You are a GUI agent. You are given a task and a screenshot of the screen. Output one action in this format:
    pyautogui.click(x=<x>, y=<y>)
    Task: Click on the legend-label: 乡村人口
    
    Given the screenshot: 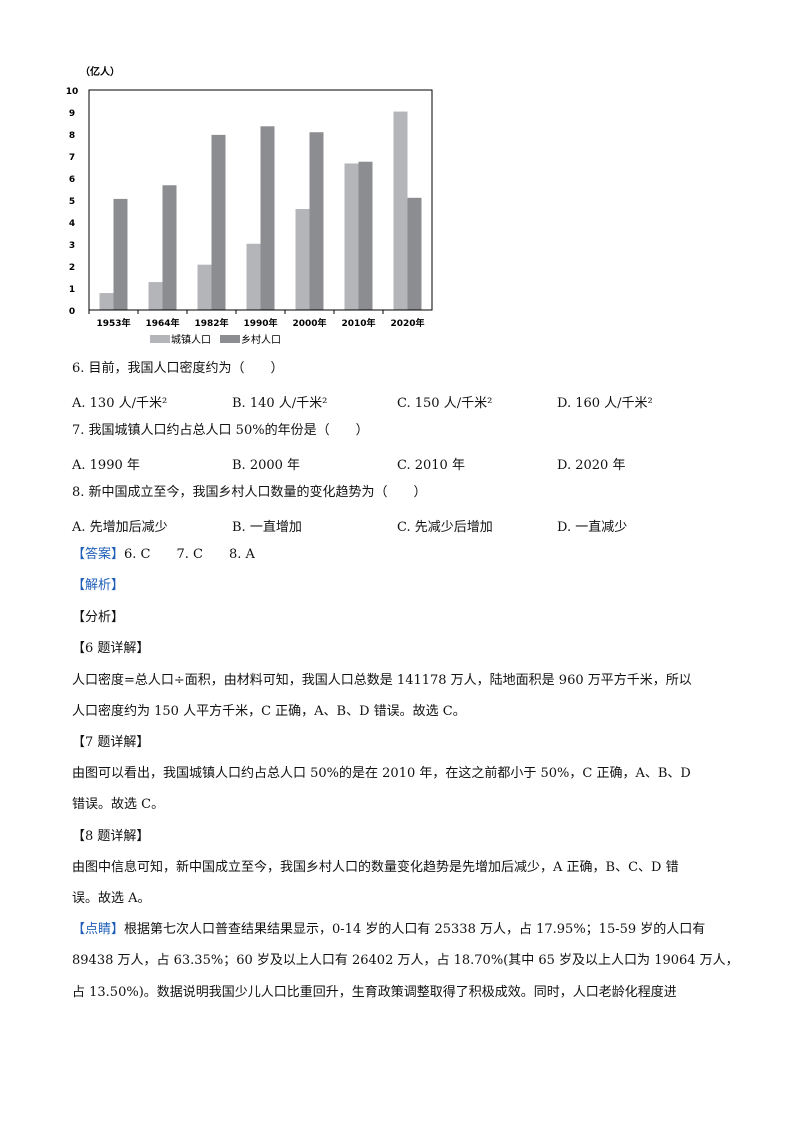 What is the action you would take?
    pyautogui.click(x=261, y=339)
    